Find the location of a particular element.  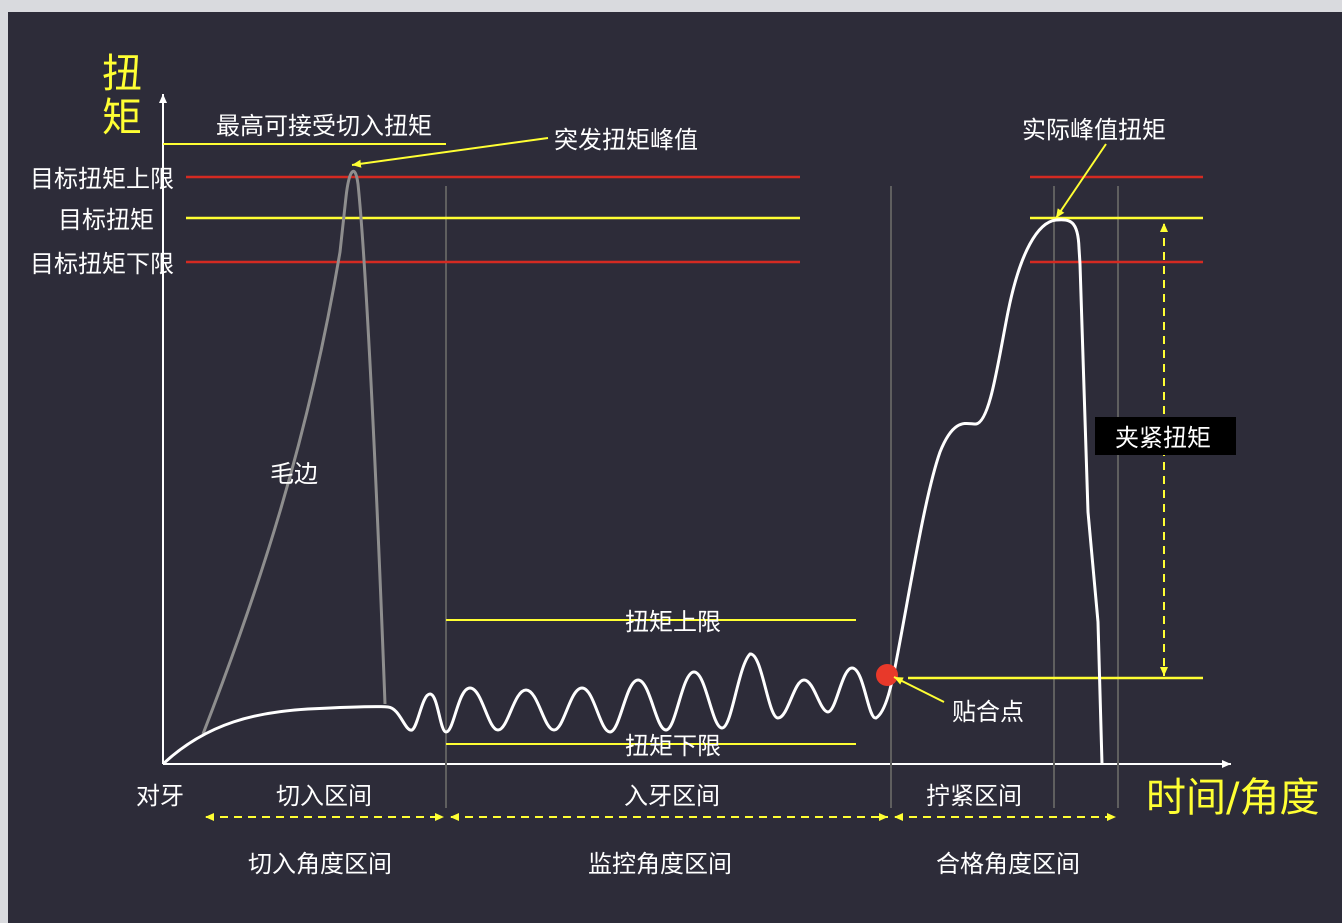

max-entry-torque-label: 最高可接受切入扭矩 is located at coordinates (324, 126).